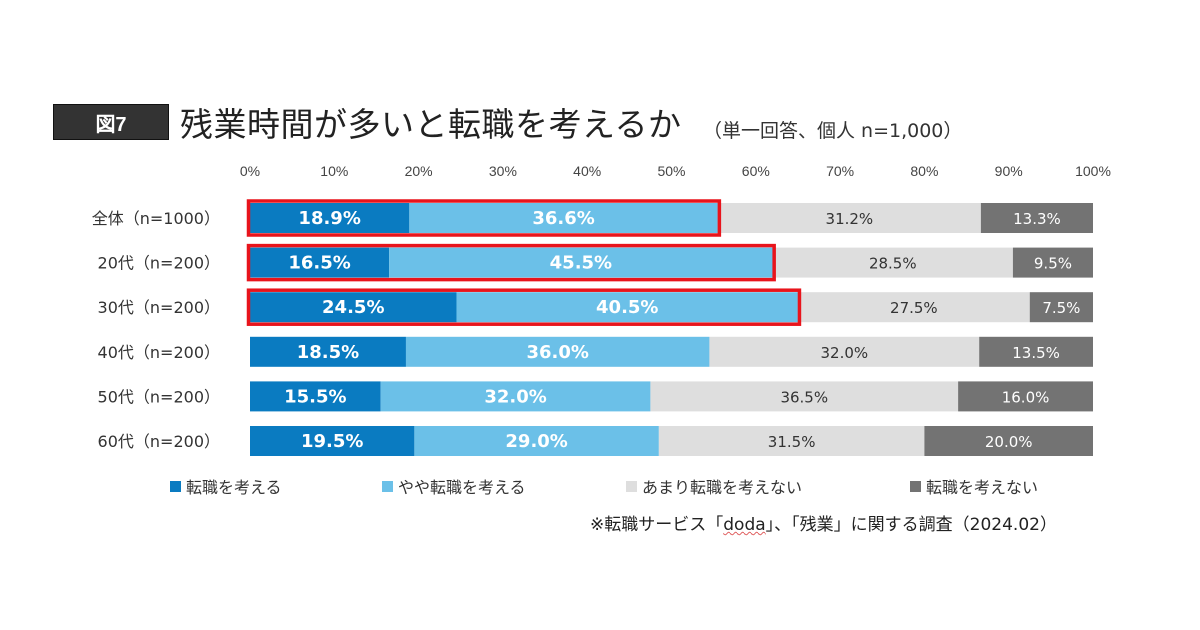  I want to click on category-label: 全体（n=1000）, so click(156, 218).